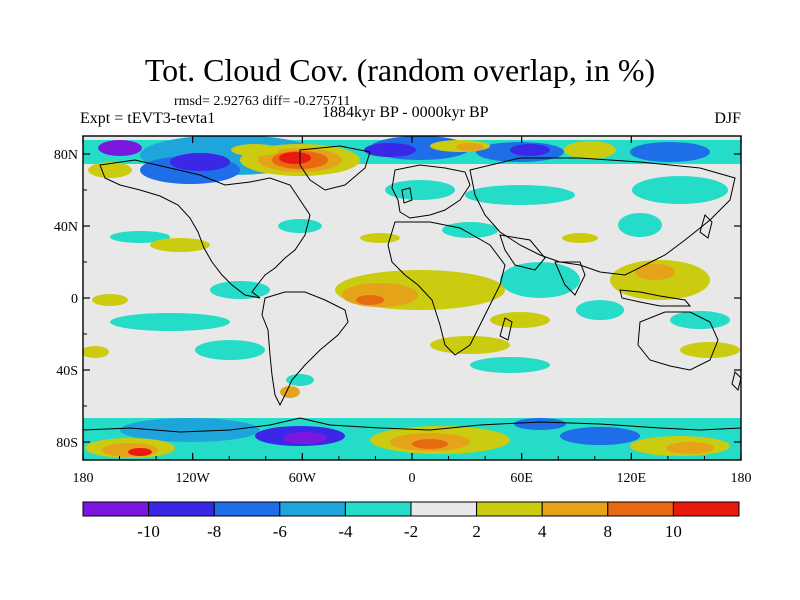  I want to click on x-tick-label: 120E, so click(632, 478).